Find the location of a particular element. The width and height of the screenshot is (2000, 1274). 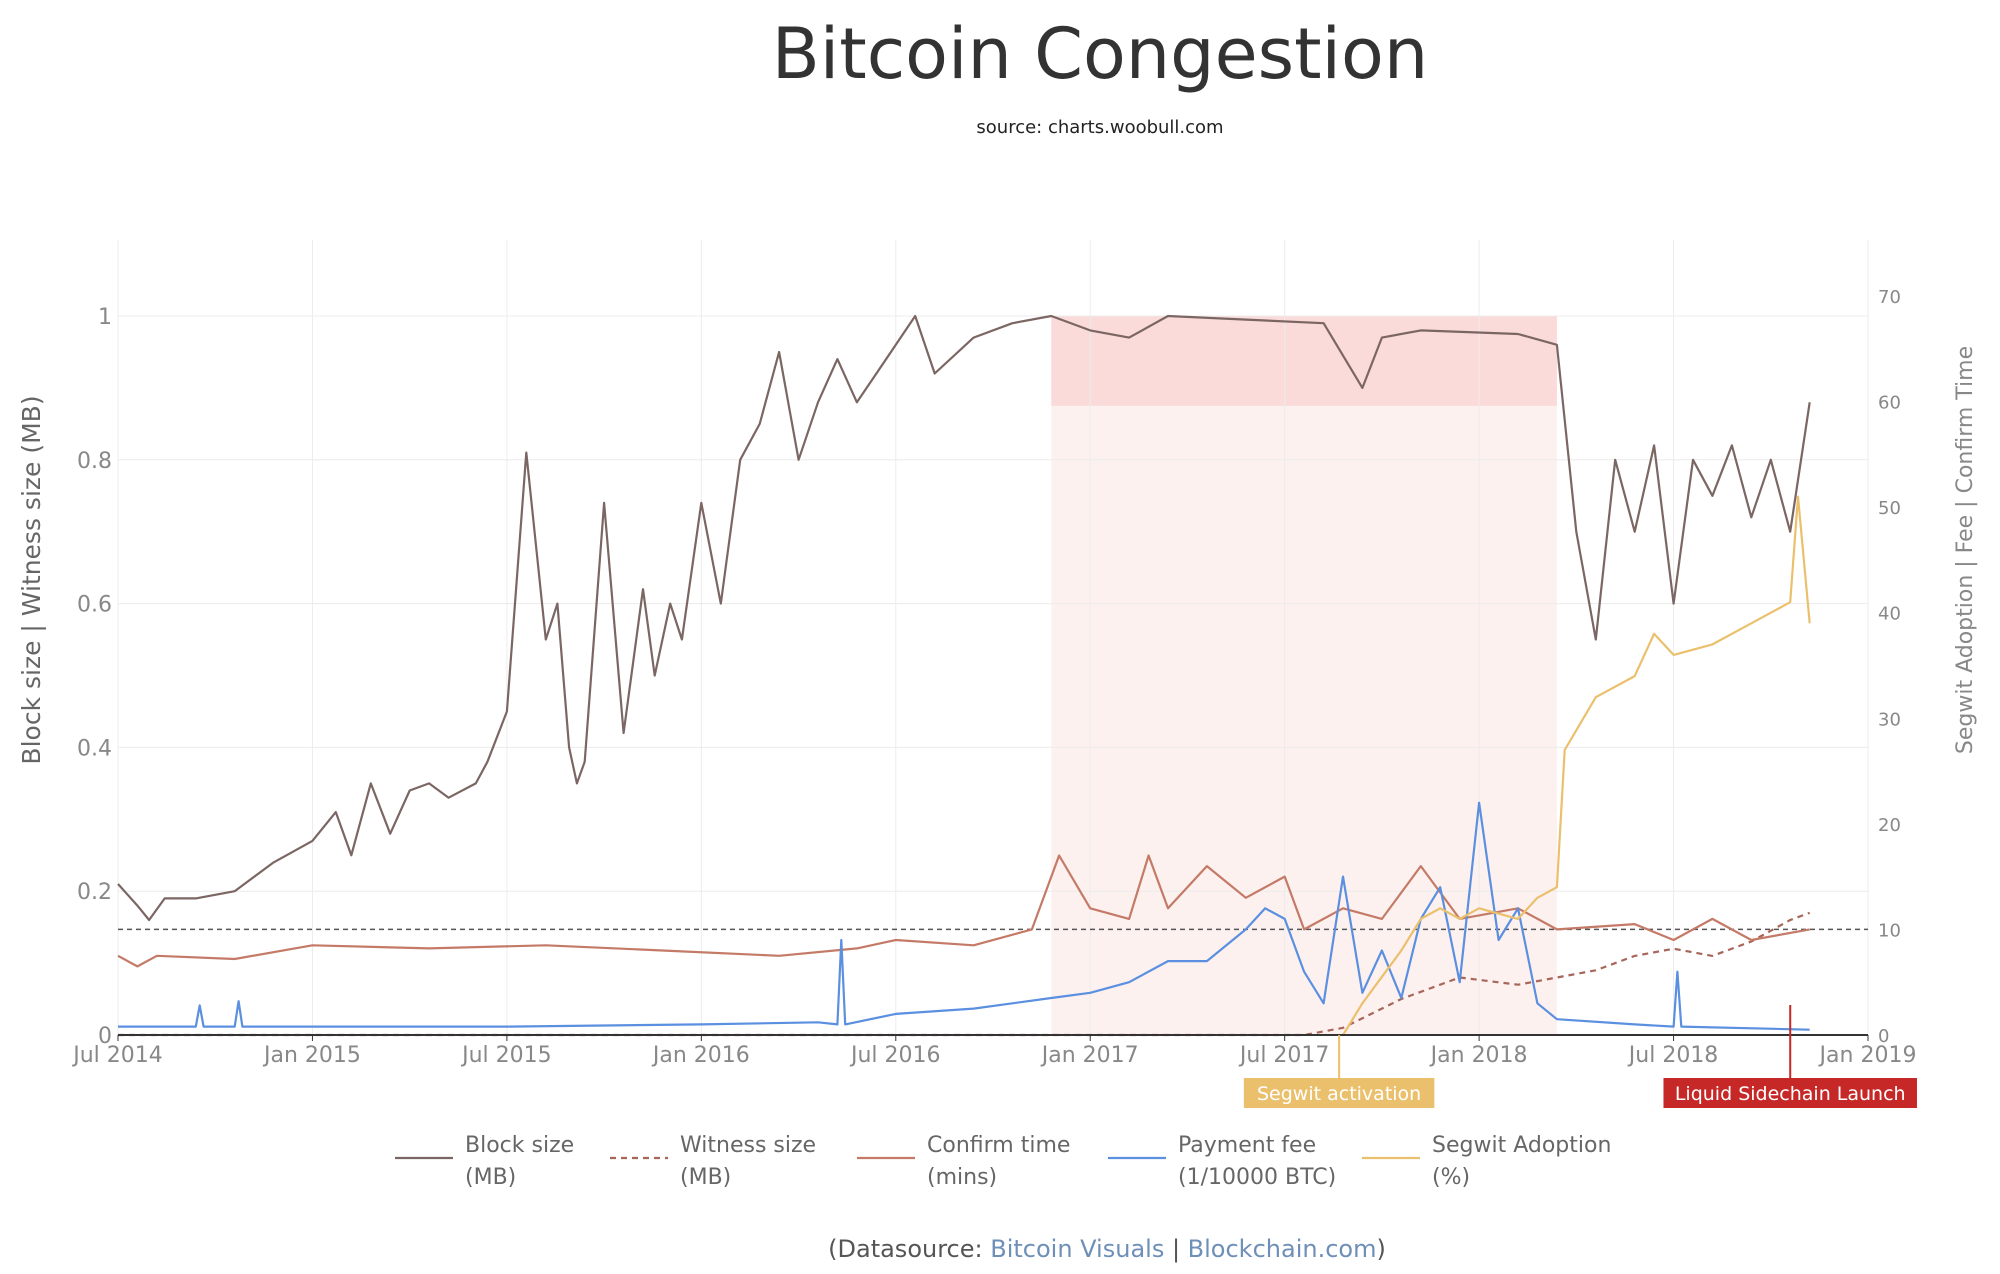

legend-unit-4: (%) is located at coordinates (1451, 1177).